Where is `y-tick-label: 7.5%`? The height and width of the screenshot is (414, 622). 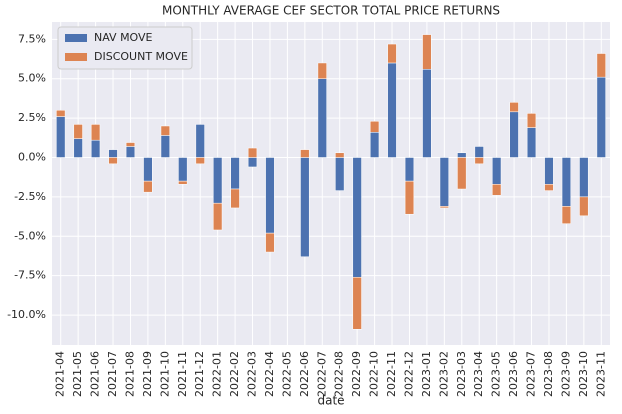
y-tick-label: 7.5% is located at coordinates (32, 38).